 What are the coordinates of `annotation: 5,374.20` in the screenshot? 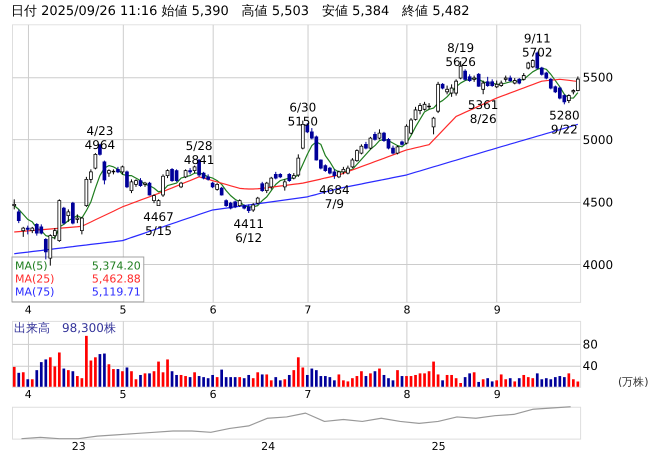 It's located at (116, 265).